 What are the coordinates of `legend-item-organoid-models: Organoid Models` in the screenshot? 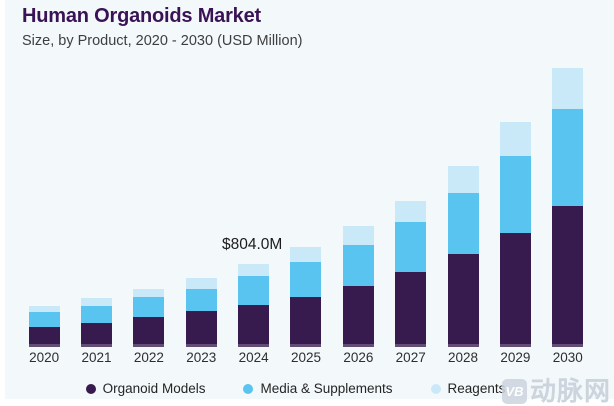 It's located at (145, 388).